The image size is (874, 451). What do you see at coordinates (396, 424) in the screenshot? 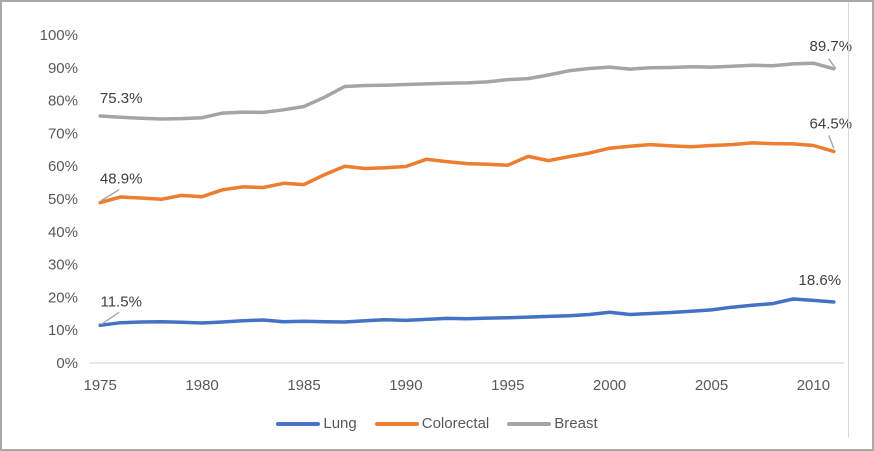
I see `legend-line-marker-colorectal` at bounding box center [396, 424].